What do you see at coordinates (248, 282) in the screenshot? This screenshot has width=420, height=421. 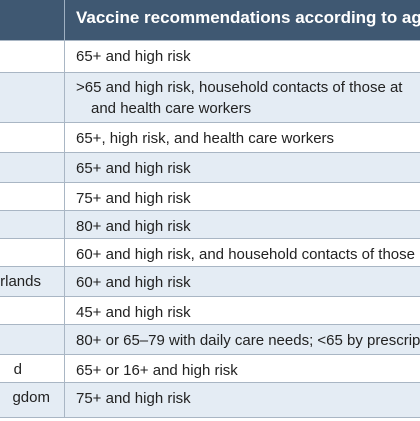 I see `recommendation-cell: 60+ and high risk` at bounding box center [248, 282].